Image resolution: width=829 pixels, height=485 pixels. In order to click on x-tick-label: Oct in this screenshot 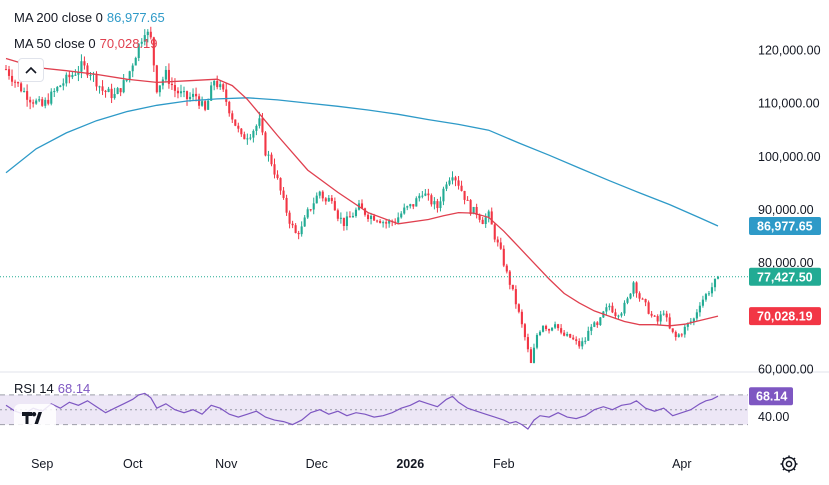, I will do `click(133, 464)`.